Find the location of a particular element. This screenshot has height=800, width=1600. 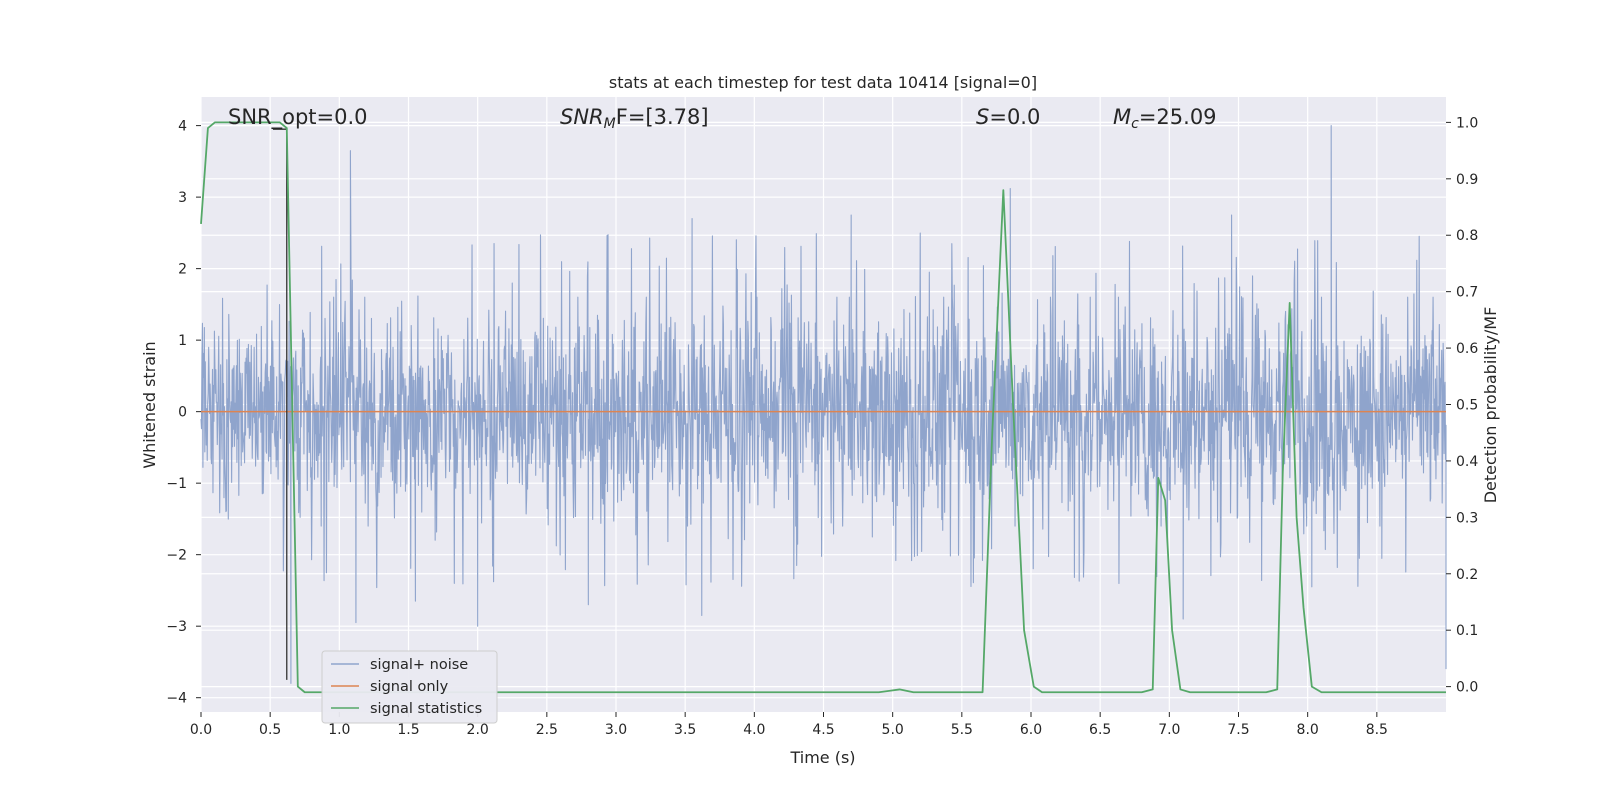

s-annotation: S=0.0 is located at coordinates (1008, 117).